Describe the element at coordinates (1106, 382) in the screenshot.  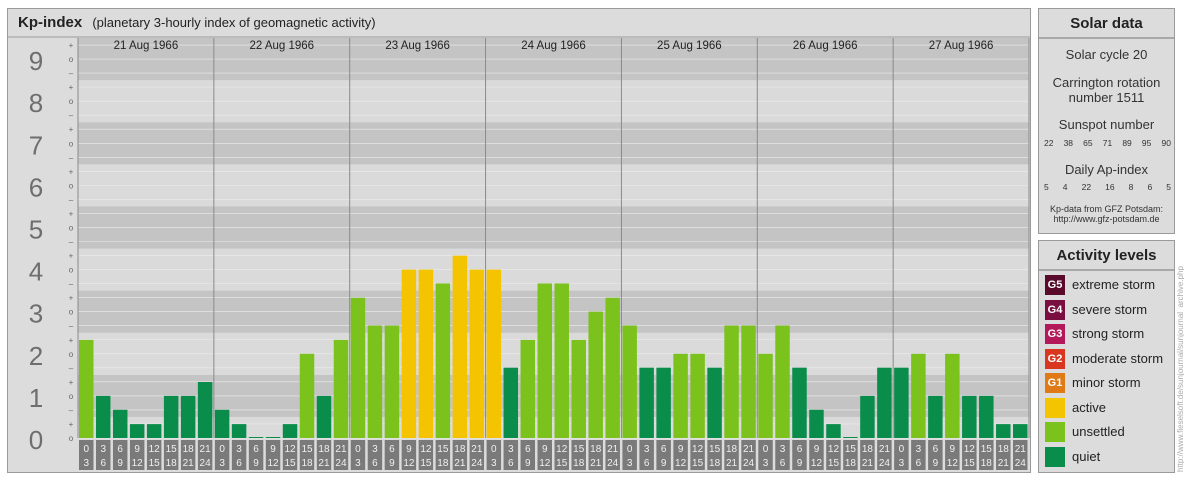
I see `level-label: minor storm` at that location.